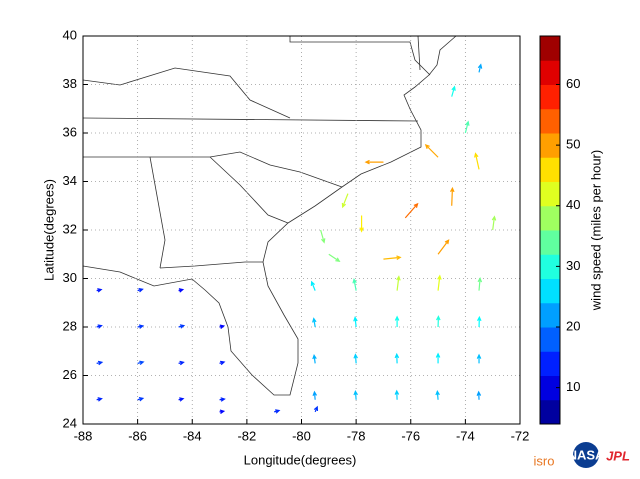 Image resolution: width=640 pixels, height=479 pixels. What do you see at coordinates (544, 460) in the screenshot?
I see `isro-logo: isro` at bounding box center [544, 460].